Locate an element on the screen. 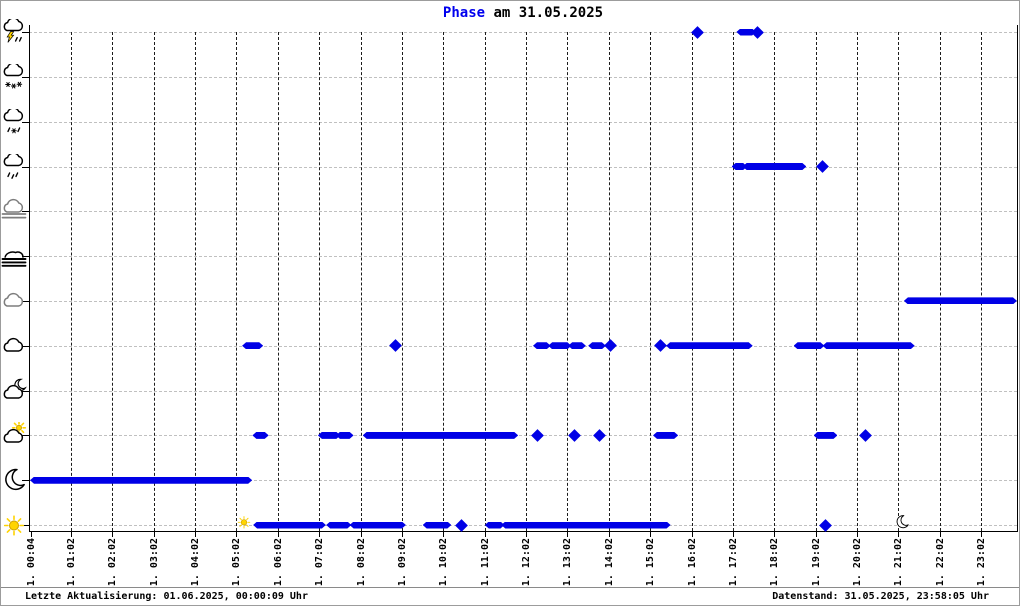  x-tick-label: 31. 04:02 is located at coordinates (196, 565).